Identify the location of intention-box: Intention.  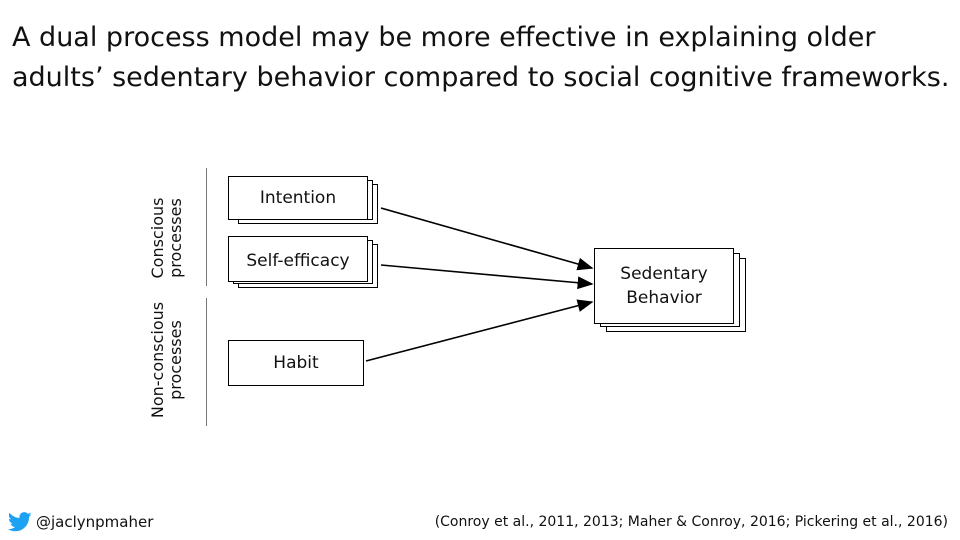
(304, 201).